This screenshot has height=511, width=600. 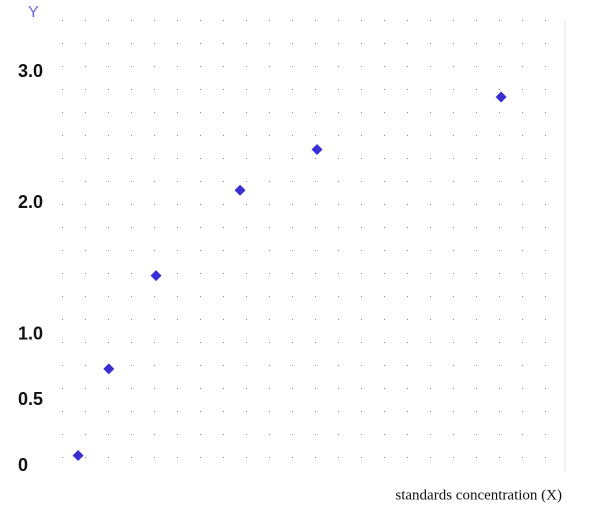 What do you see at coordinates (23, 465) in the screenshot?
I see `y-tick-label: 0` at bounding box center [23, 465].